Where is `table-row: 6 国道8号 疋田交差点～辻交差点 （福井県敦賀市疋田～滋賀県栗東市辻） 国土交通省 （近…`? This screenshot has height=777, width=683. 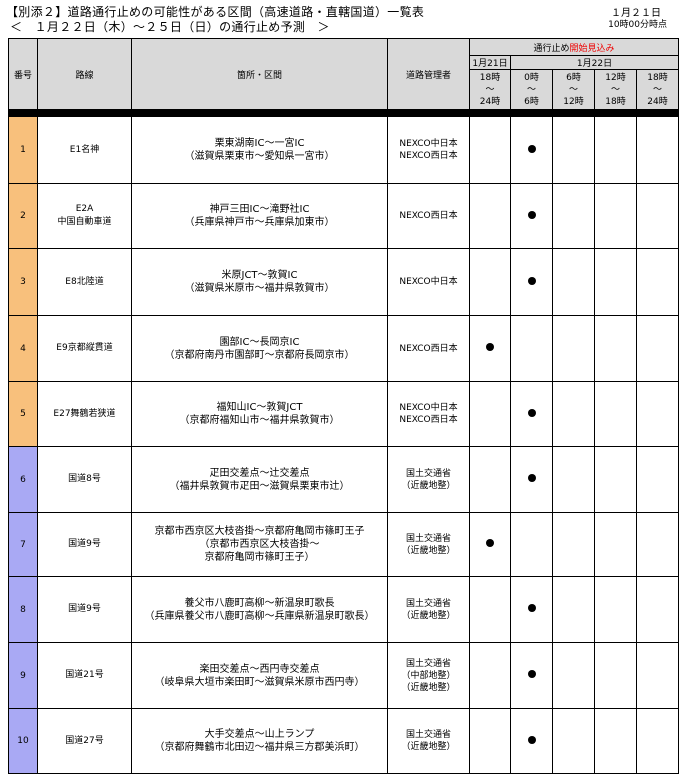
table-row: 6 国道8号 疋田交差点～辻交差点 （福井県敦賀市疋田～滋賀県栗東市辻） 国土交通省 （近… is located at coordinates (343, 479).